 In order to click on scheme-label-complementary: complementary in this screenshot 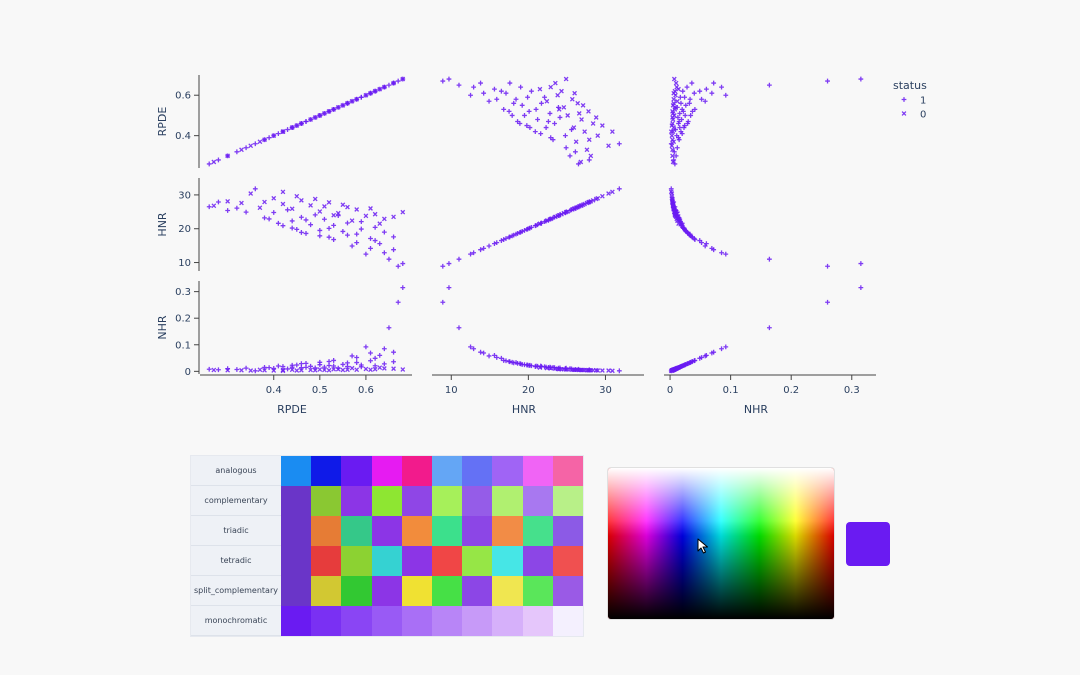, I will do `click(236, 501)`.